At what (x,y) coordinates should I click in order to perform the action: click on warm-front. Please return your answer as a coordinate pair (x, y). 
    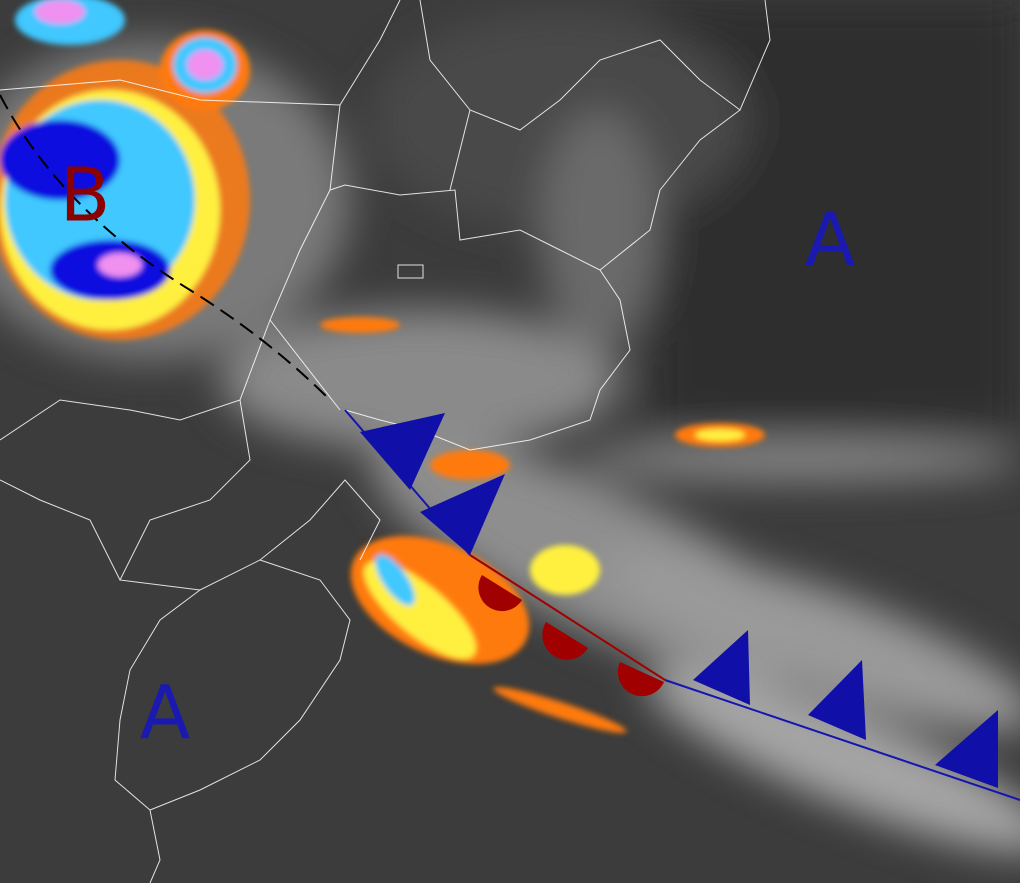
    Looking at the image, I should click on (567, 625).